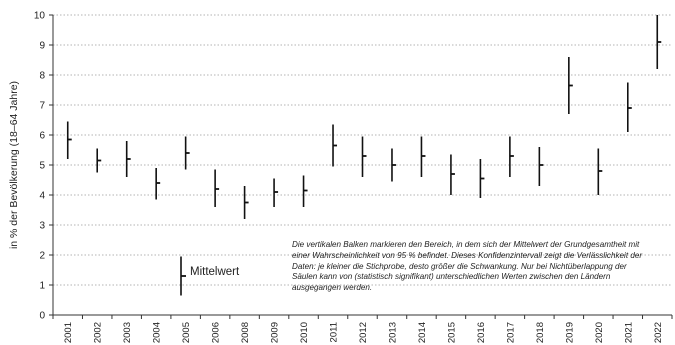 The height and width of the screenshot is (345, 675). What do you see at coordinates (392, 332) in the screenshot?
I see `x-tick-label: 2013` at bounding box center [392, 332].